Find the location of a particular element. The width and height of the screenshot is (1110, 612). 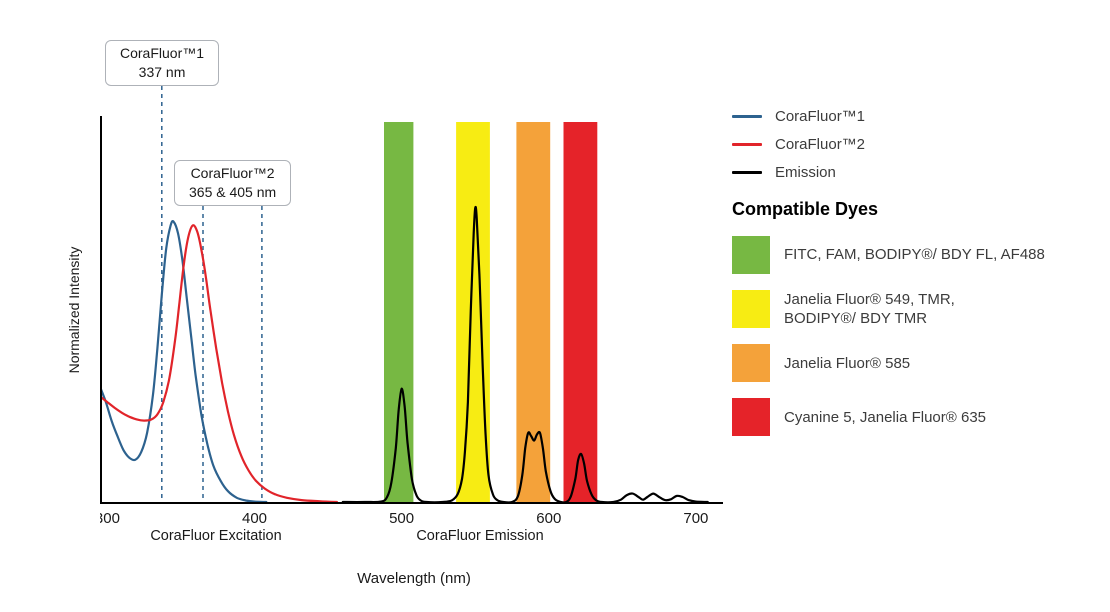

legend-label: CoraFluor™1 is located at coordinates (820, 116).